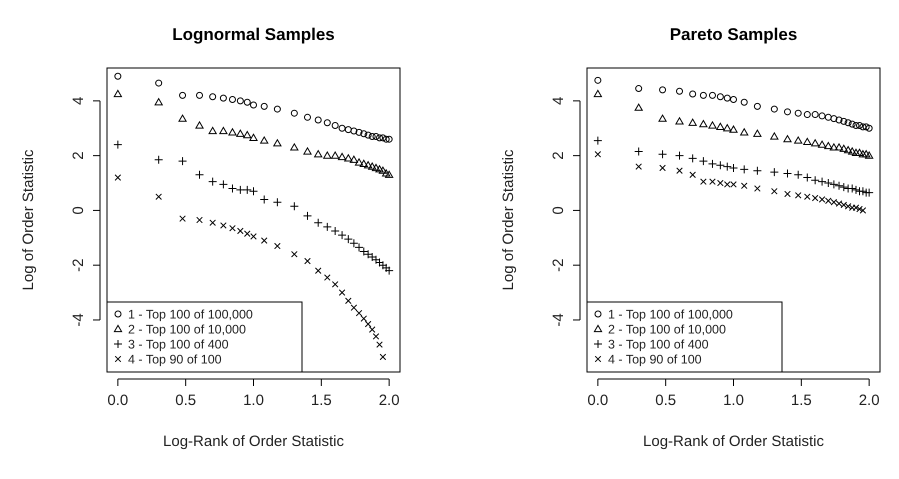 This screenshot has width=899, height=479. I want to click on chart-title: Lognormal Samples, so click(253, 34).